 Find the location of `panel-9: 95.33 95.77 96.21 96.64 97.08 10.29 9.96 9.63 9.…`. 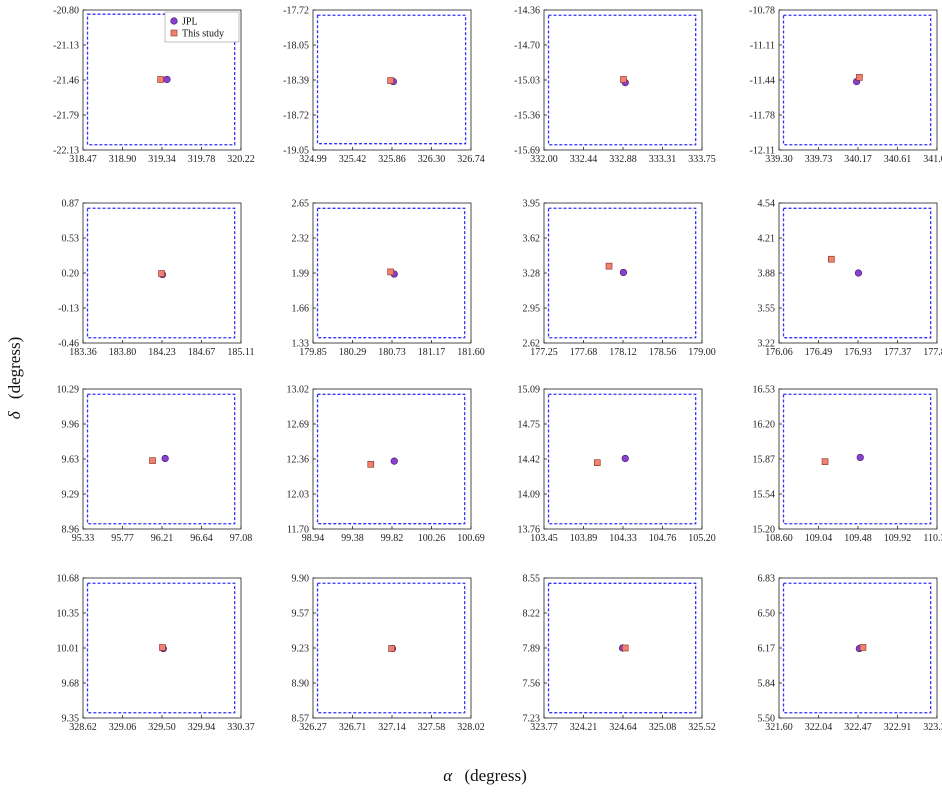

panel-9: 95.33 95.77 96.21 96.64 97.08 10.29 9.96 9.63 9.… is located at coordinates (155, 465).